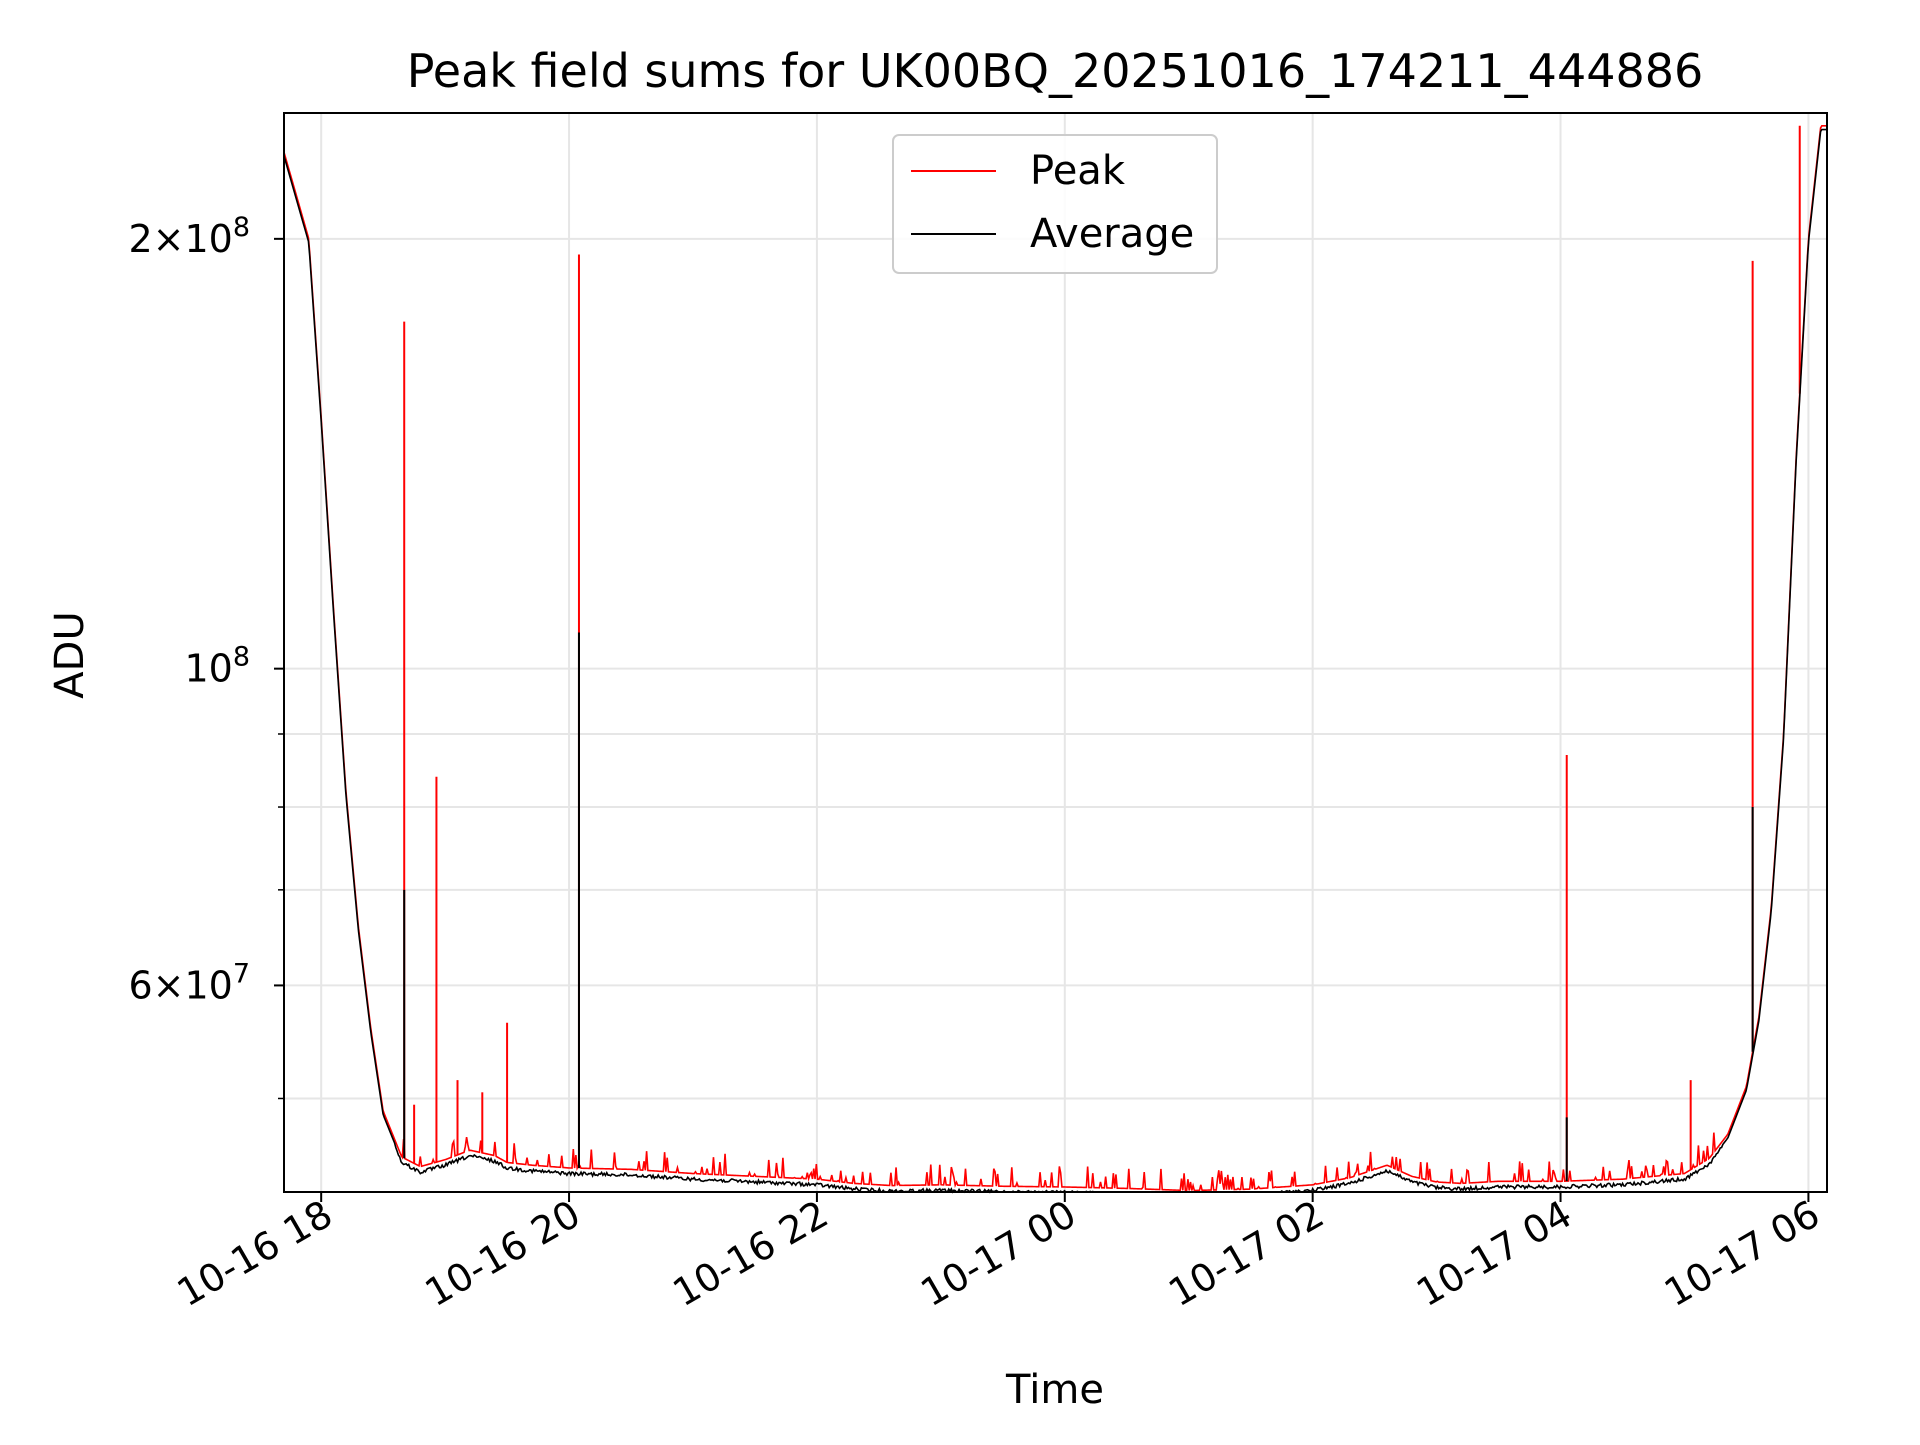 This screenshot has width=1920, height=1445. What do you see at coordinates (1112, 234) in the screenshot?
I see `legend-label-average: Average` at bounding box center [1112, 234].